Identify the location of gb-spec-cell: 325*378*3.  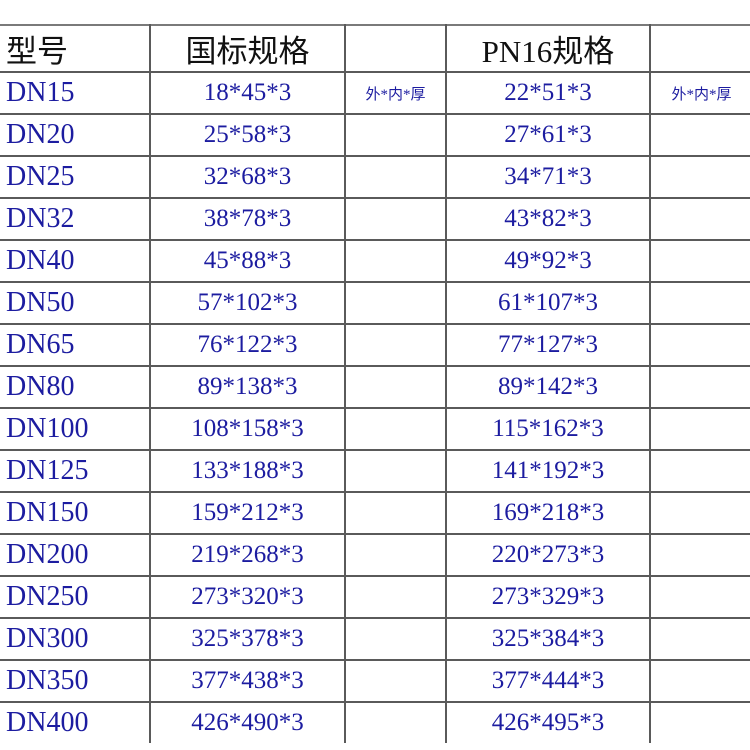
(247, 639).